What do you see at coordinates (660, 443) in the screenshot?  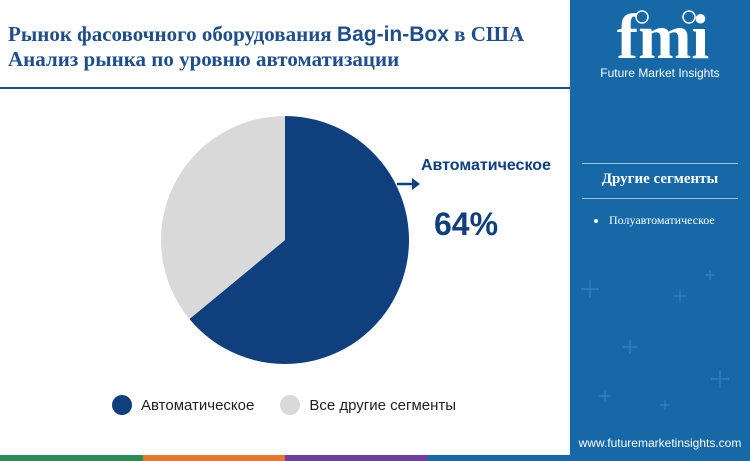 I see `website-url: www.futuremarketinsights.com` at bounding box center [660, 443].